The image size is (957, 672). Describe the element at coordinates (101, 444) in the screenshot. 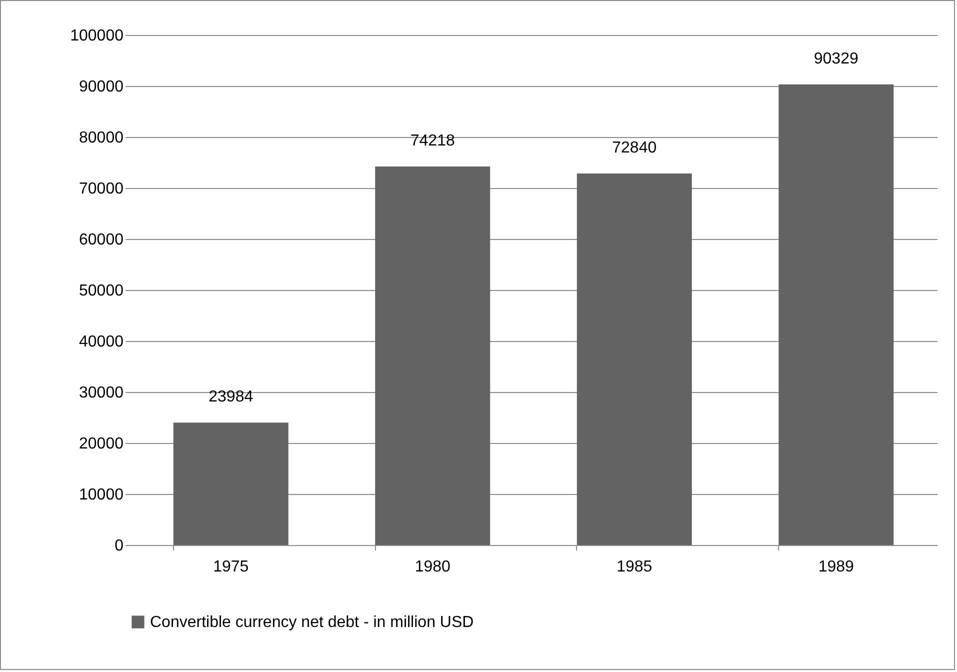

I see `y-tick-label: 20000` at that location.